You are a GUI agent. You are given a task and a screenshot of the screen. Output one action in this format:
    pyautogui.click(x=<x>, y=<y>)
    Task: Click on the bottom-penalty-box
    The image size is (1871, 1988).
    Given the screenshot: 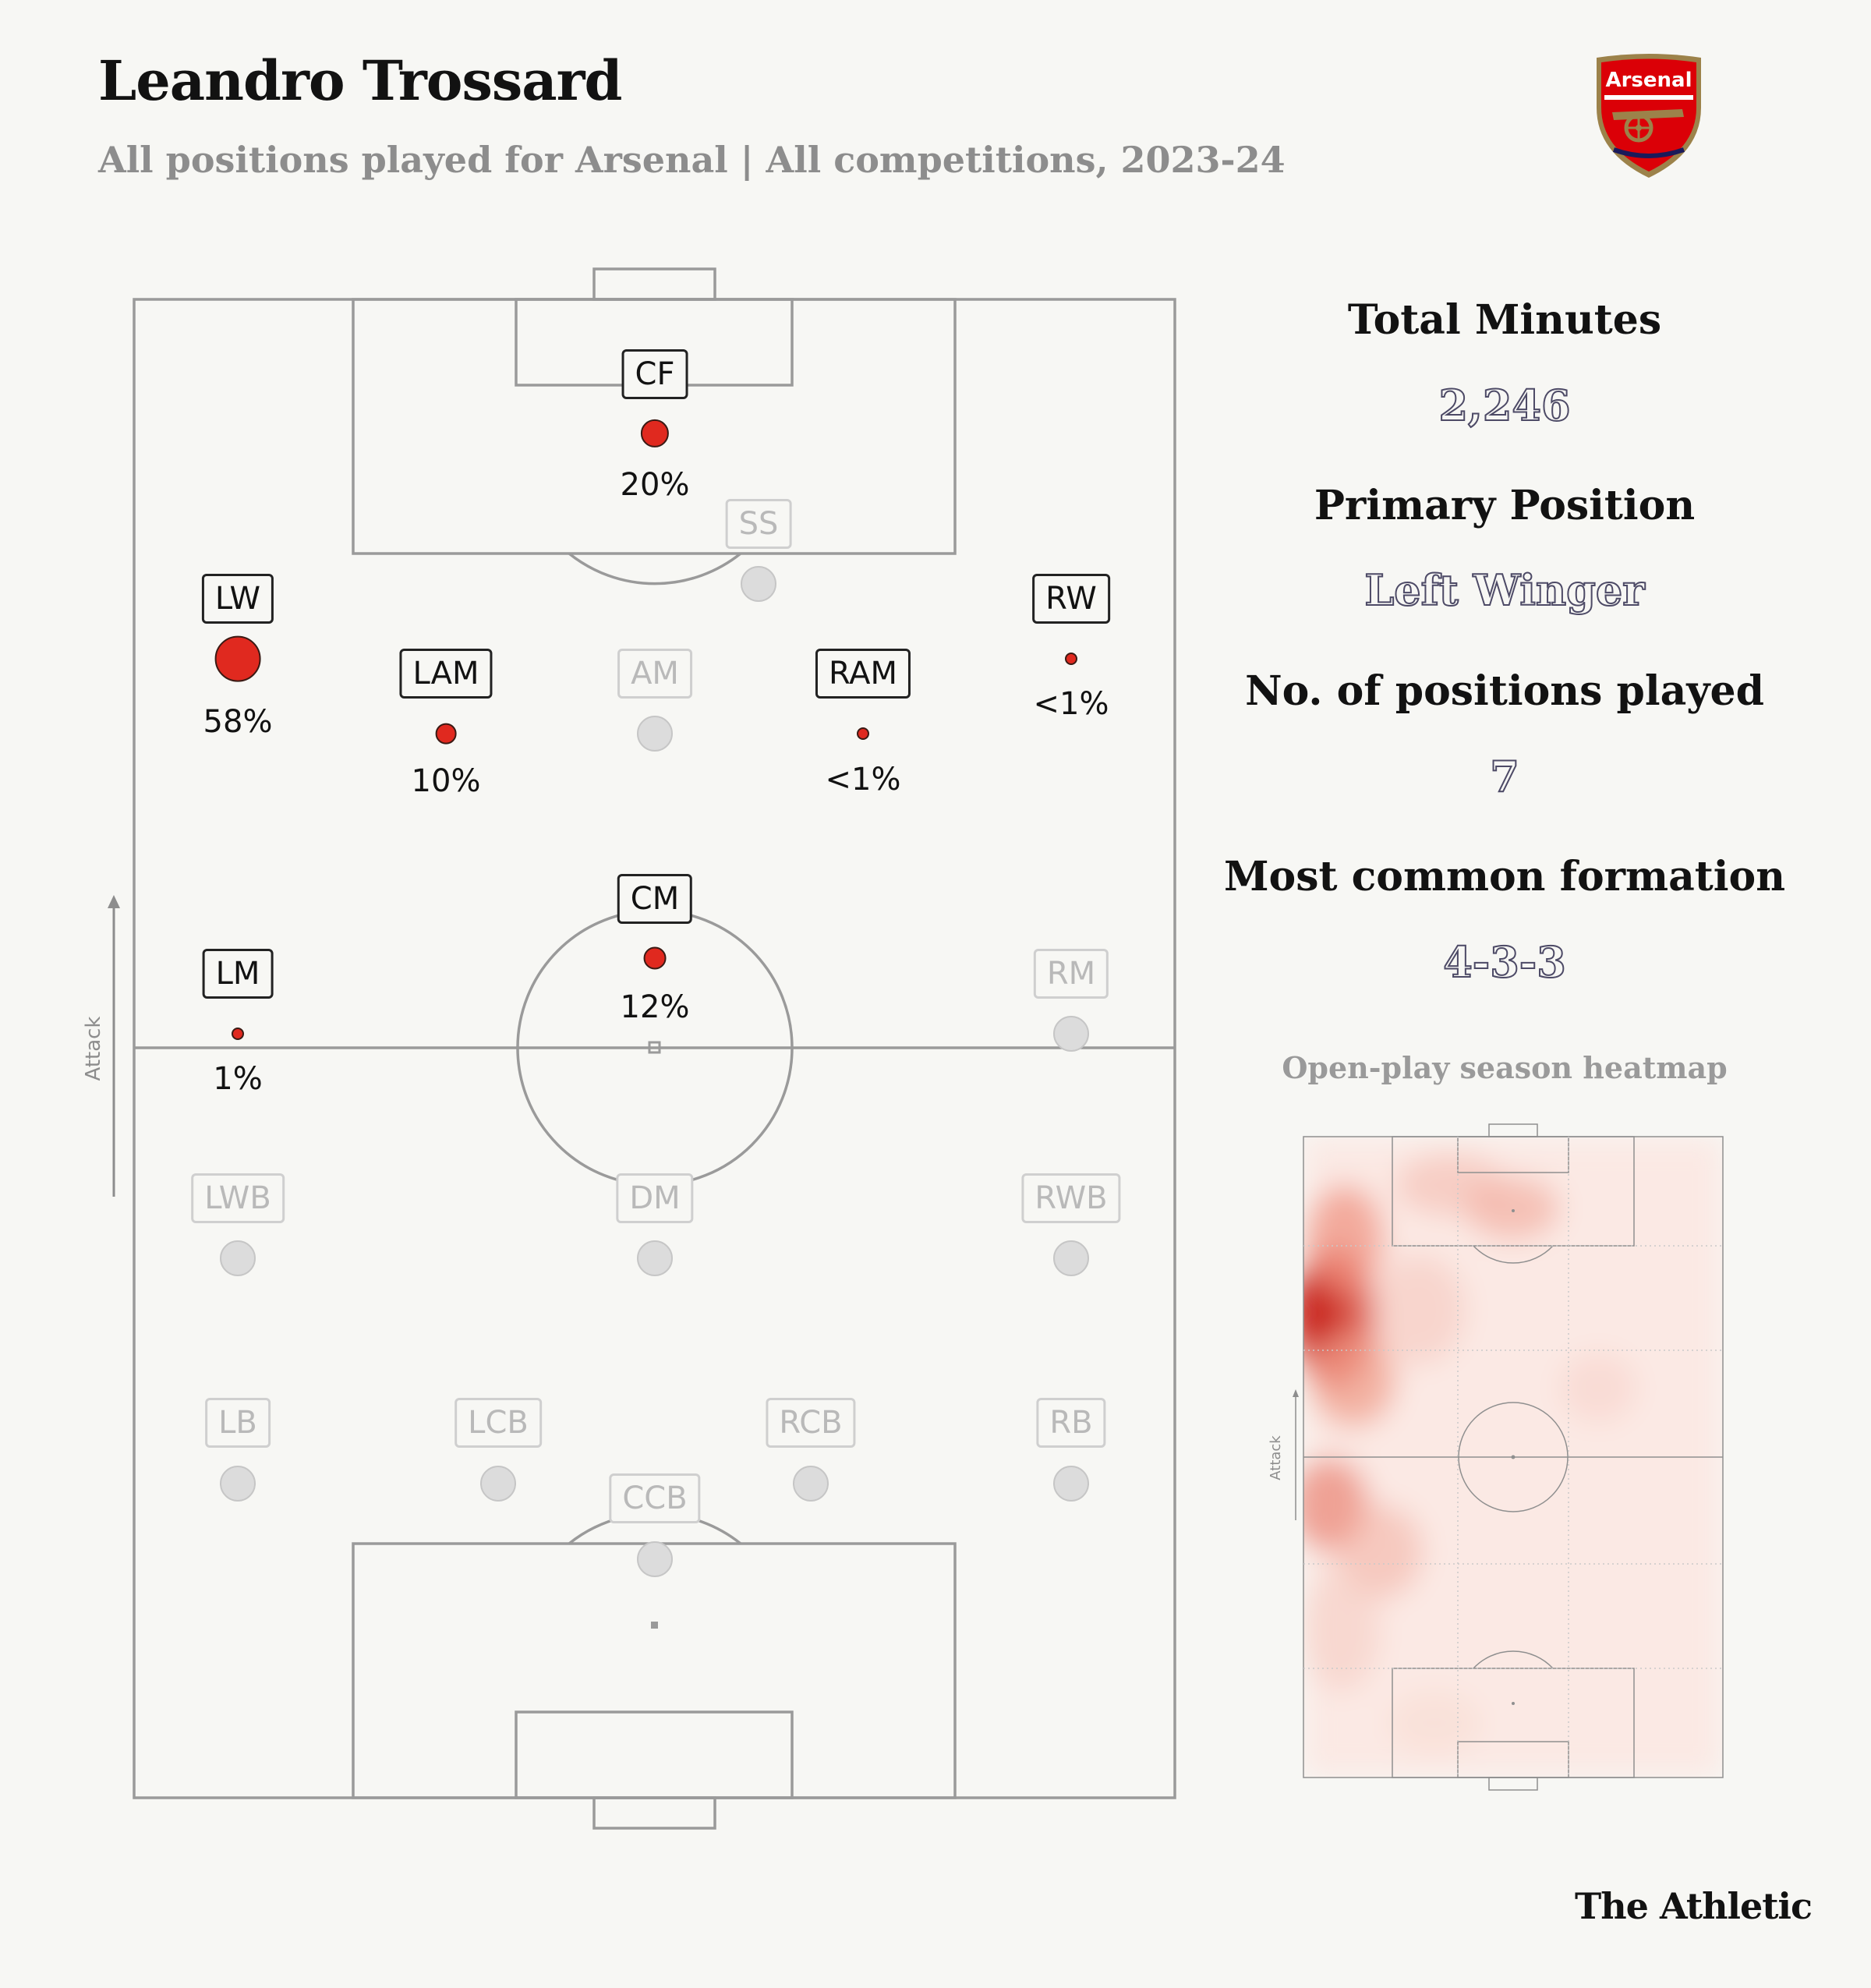 What is the action you would take?
    pyautogui.click(x=654, y=1670)
    